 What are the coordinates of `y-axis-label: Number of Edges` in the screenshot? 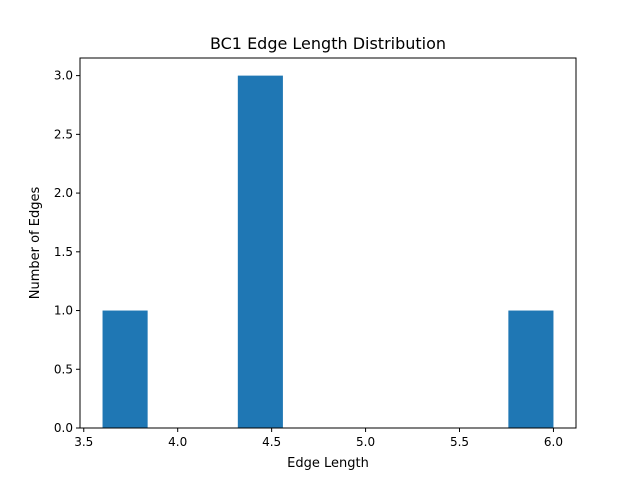 It's located at (35, 243).